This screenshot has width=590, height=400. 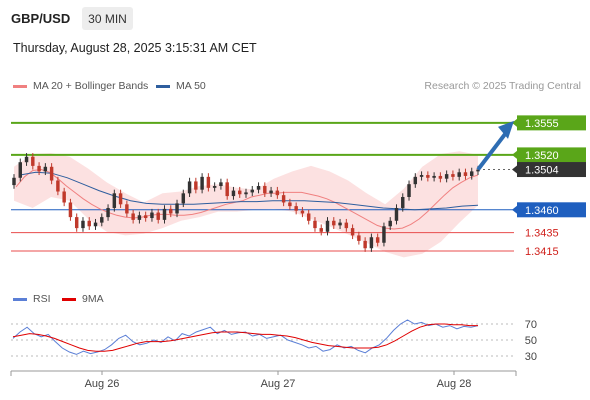 What do you see at coordinates (107, 18) in the screenshot?
I see `timeframe-badge: 30 MIN` at bounding box center [107, 18].